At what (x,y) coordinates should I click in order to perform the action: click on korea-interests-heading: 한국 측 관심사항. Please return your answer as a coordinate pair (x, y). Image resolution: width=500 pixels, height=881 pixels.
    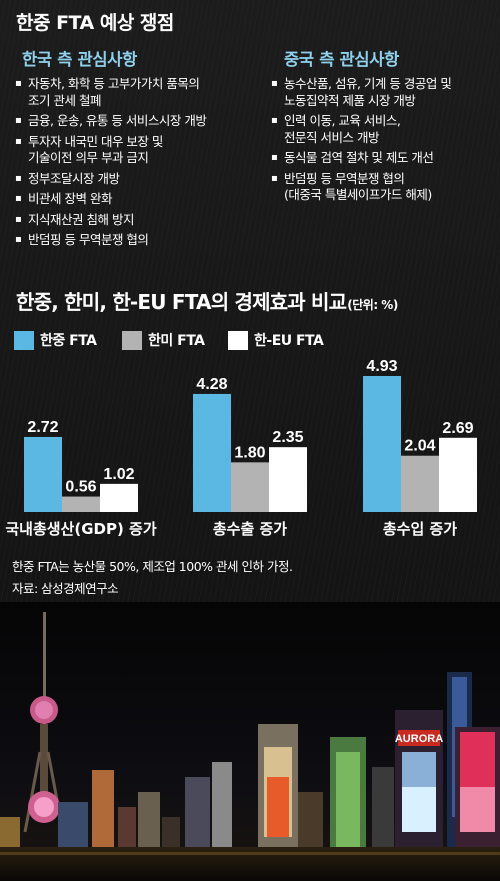
    Looking at the image, I should click on (80, 59).